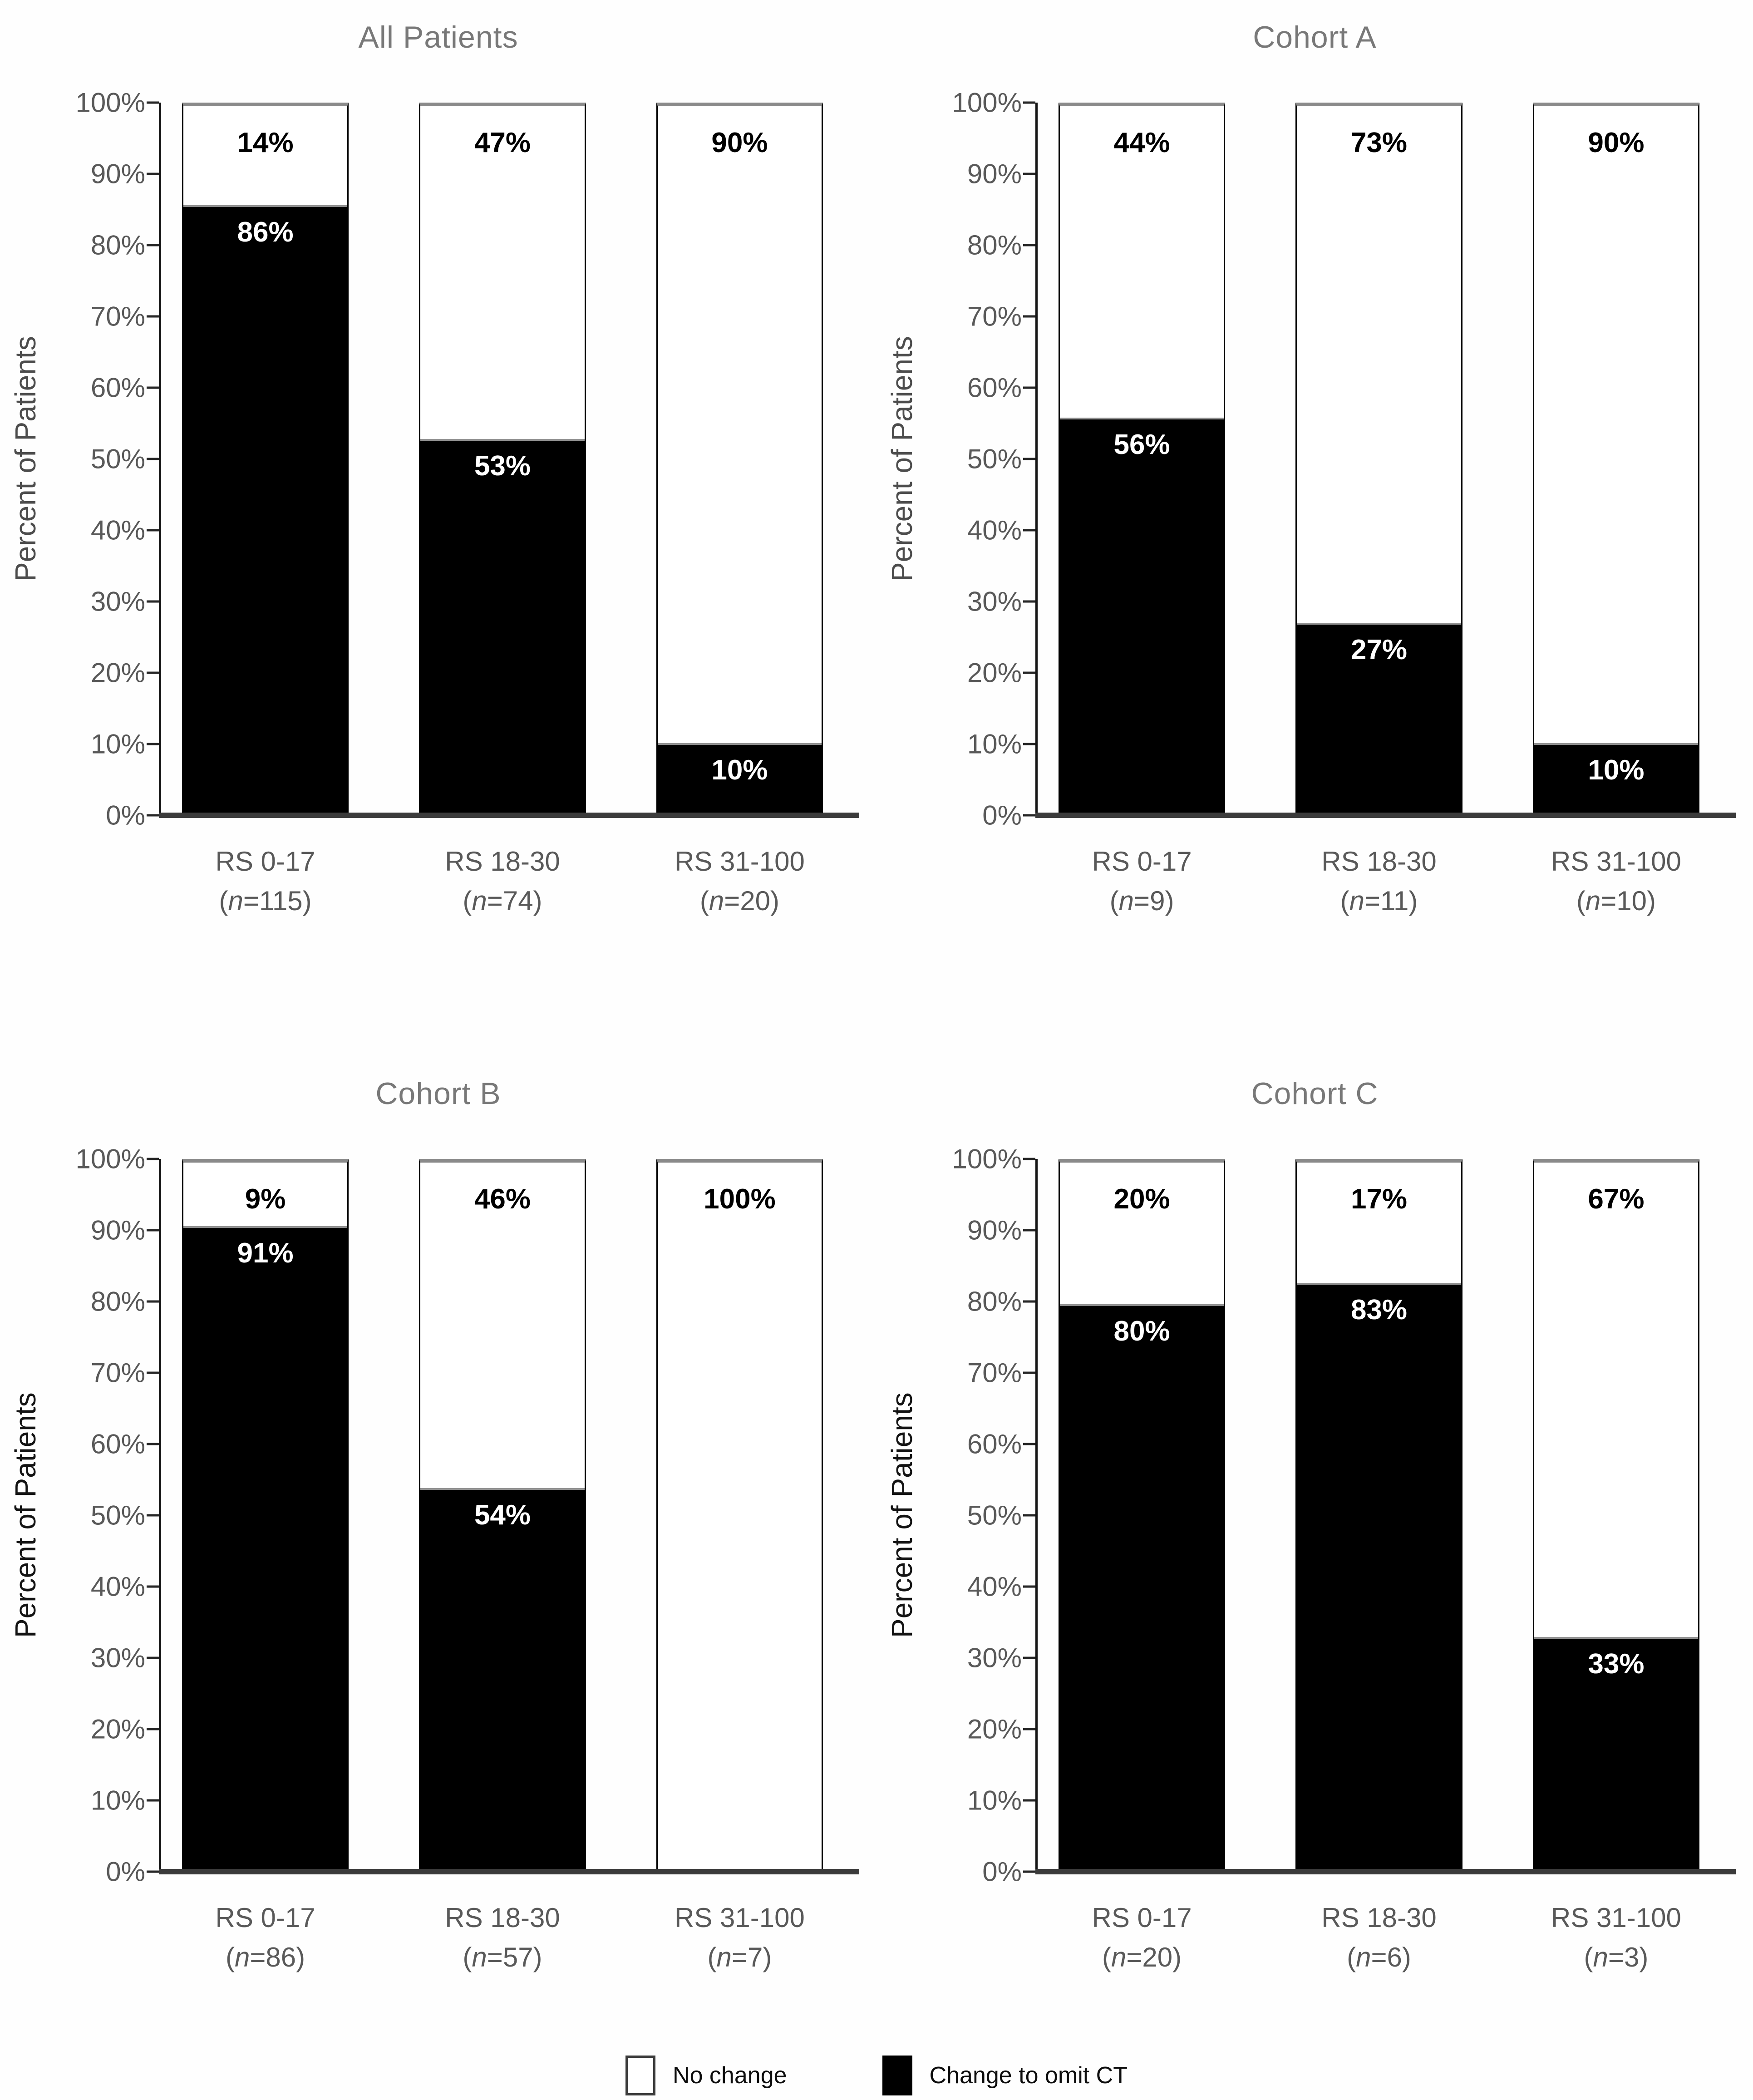 The image size is (1753, 2100). I want to click on x-axis-labels: RS 0-17 (n=20) RS 18-30 (n=6) RS 31-100 (n=3), so click(1379, 1938).